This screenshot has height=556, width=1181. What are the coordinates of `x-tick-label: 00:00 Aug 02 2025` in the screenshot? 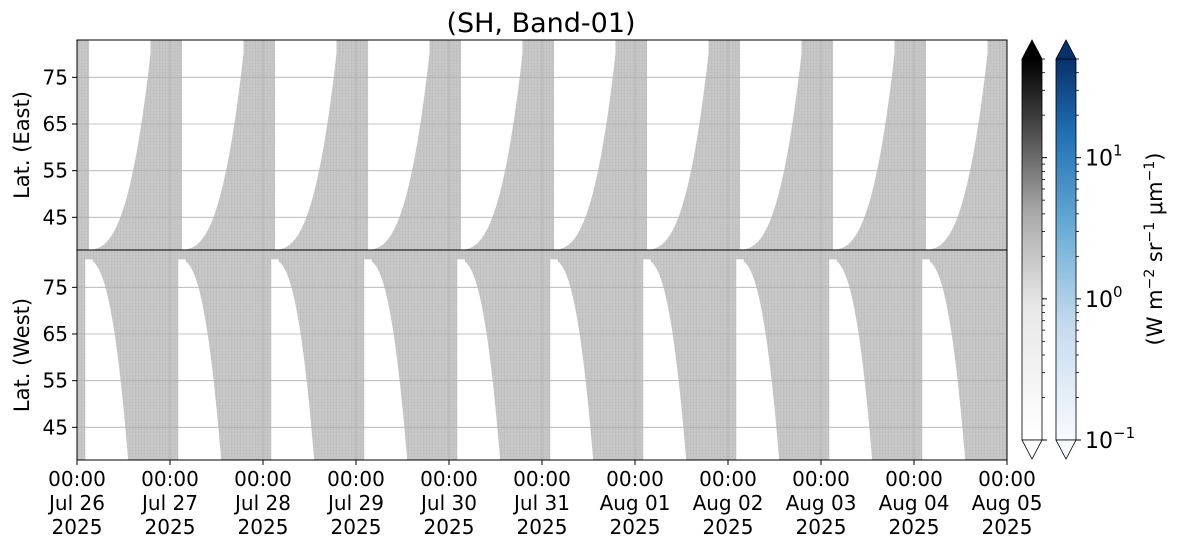 It's located at (728, 503).